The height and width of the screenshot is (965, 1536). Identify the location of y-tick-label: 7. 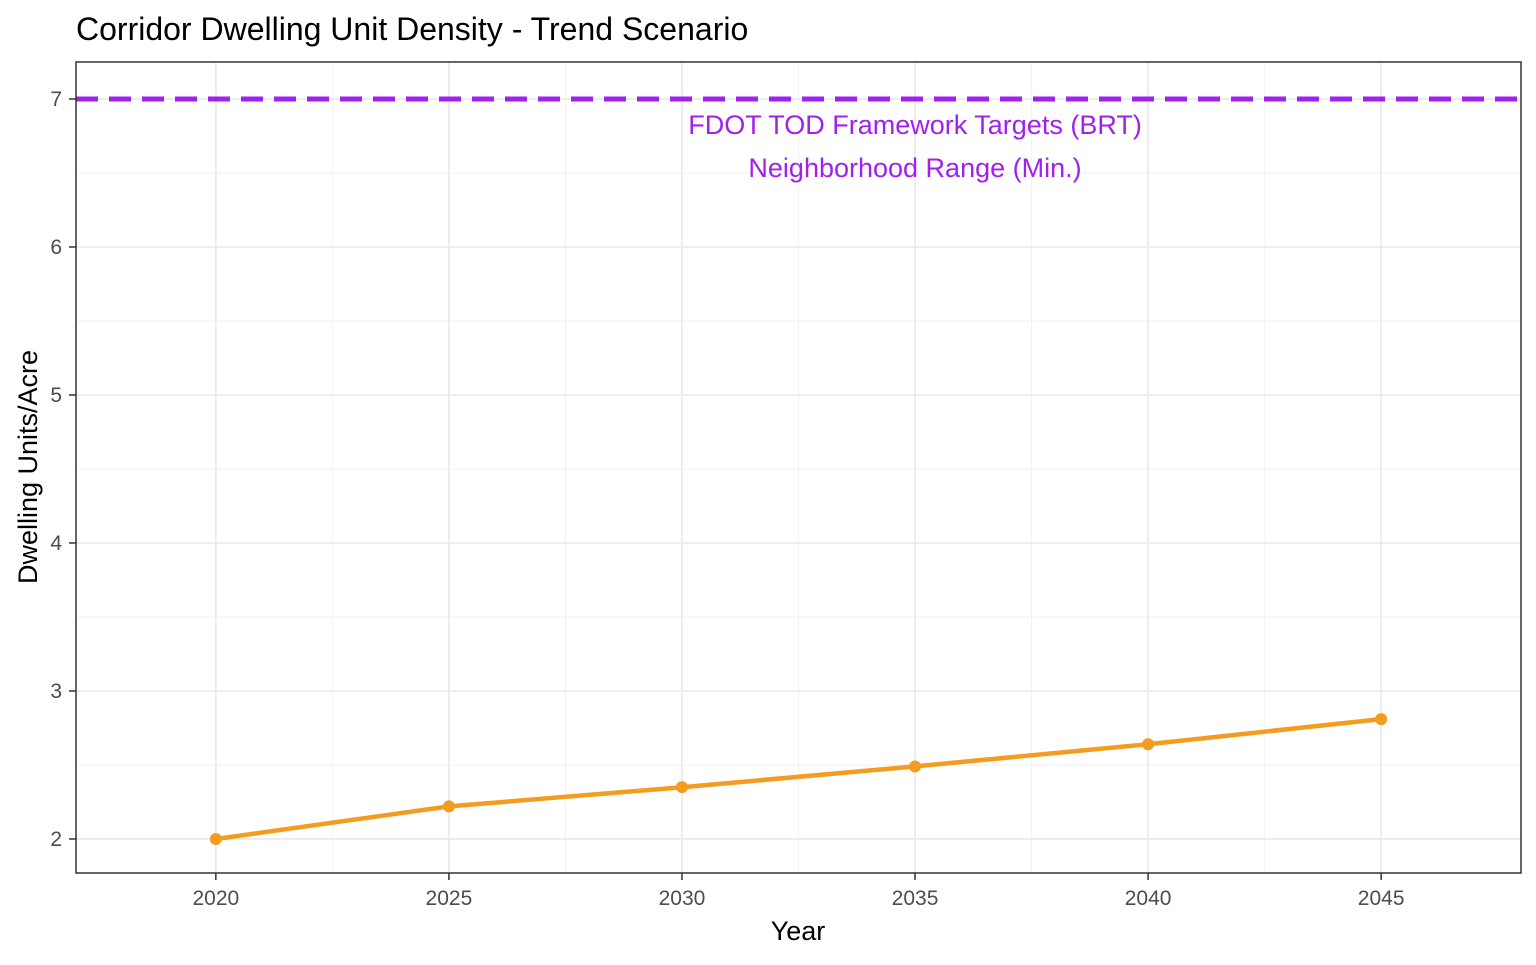
(56, 99).